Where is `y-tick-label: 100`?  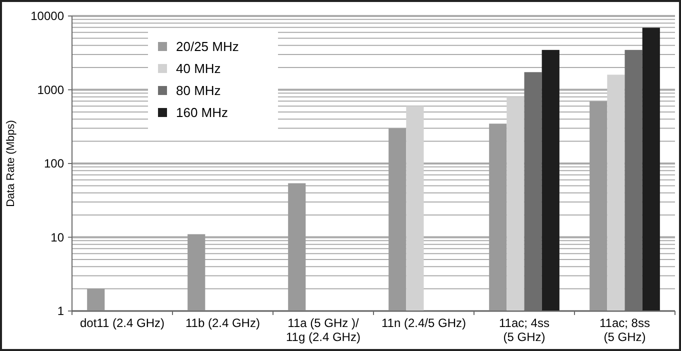 y-tick-label: 100 is located at coordinates (54, 163).